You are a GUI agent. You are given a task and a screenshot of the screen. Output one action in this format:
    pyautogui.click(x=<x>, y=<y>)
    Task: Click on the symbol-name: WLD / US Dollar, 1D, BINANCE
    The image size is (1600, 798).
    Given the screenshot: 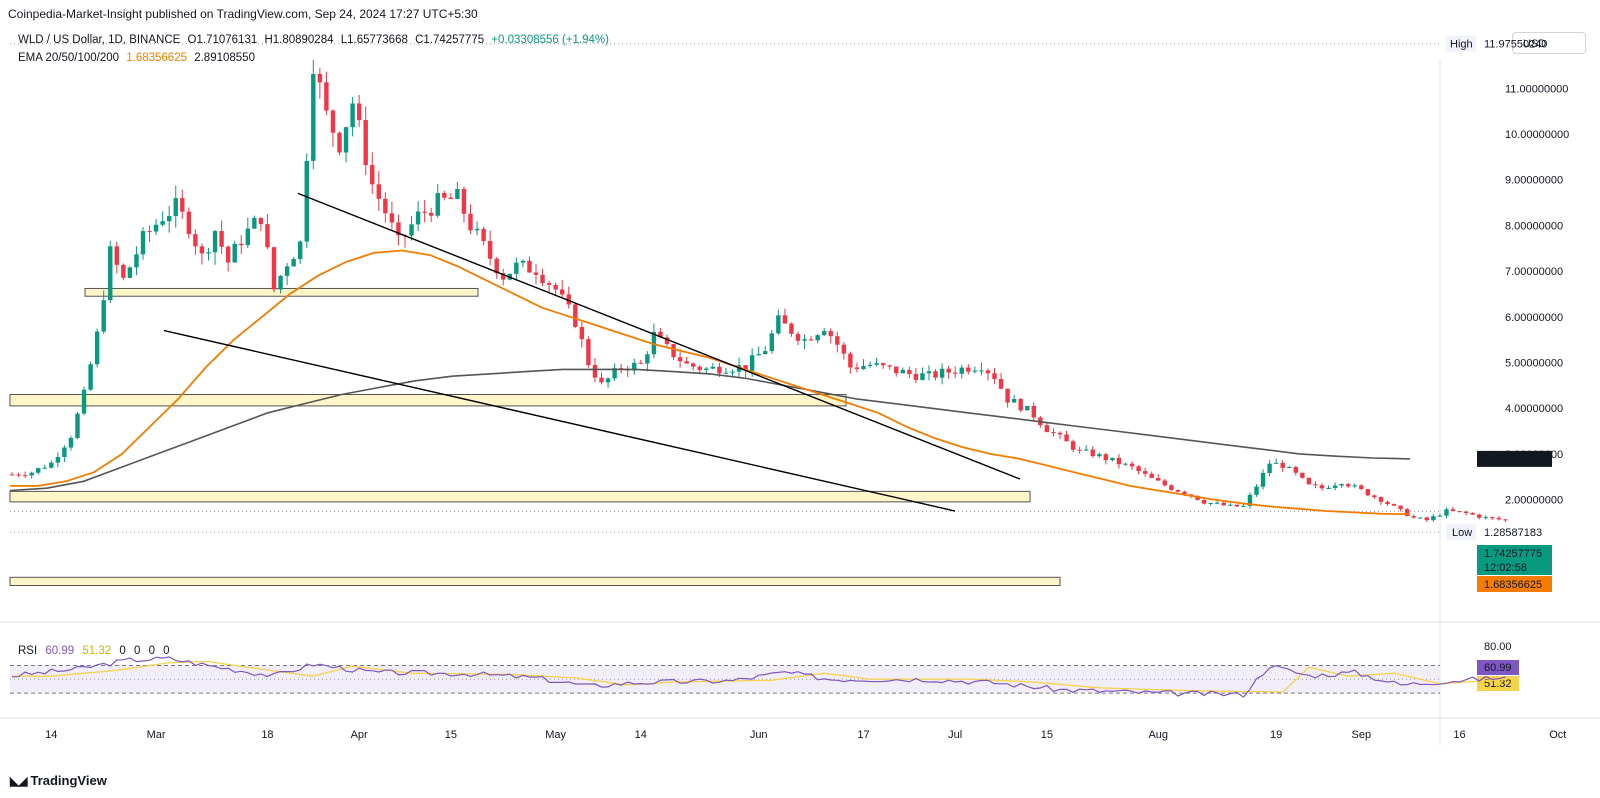 What is the action you would take?
    pyautogui.click(x=99, y=40)
    